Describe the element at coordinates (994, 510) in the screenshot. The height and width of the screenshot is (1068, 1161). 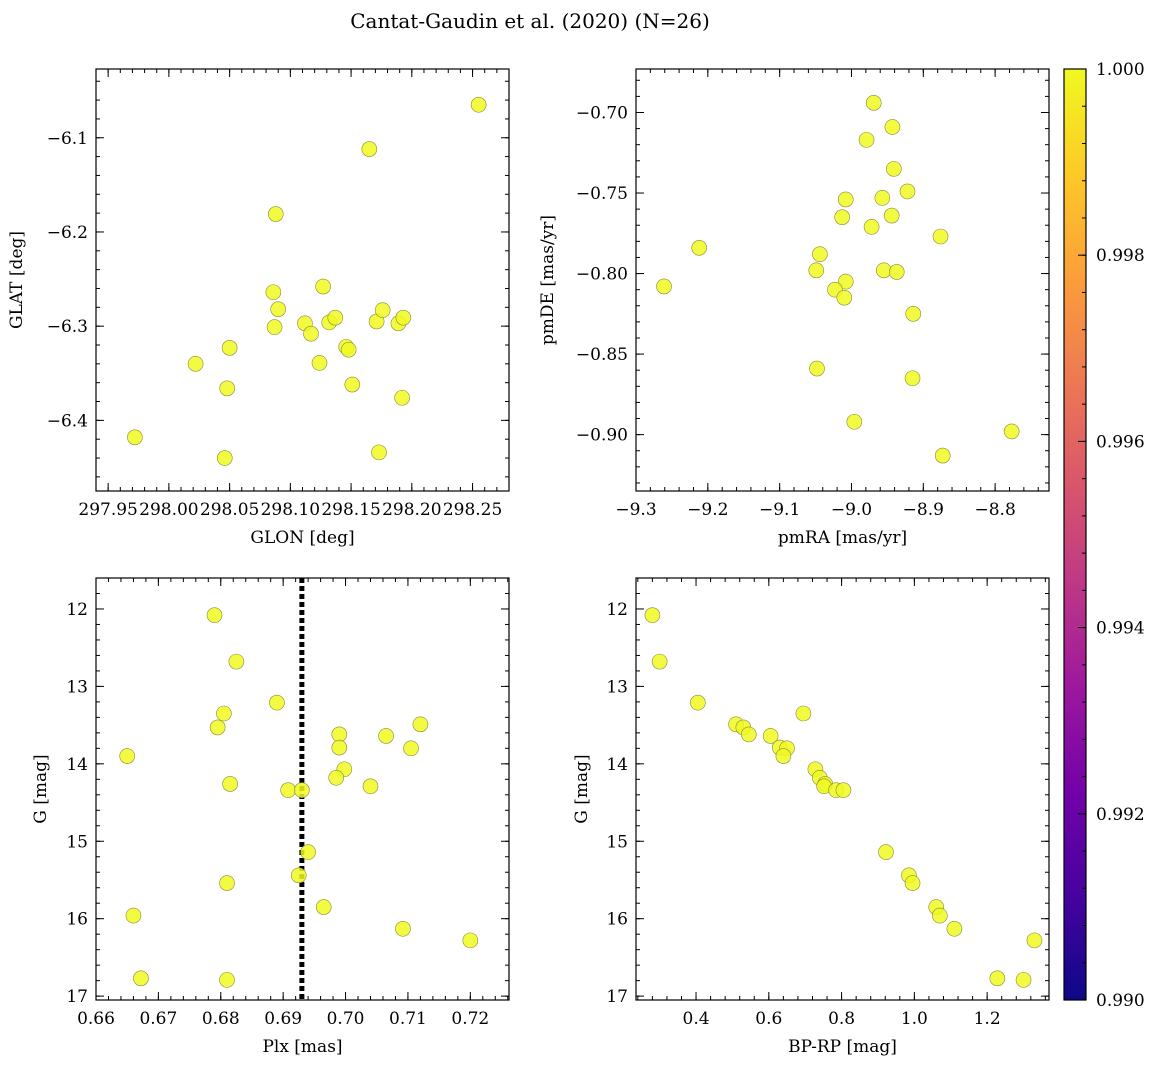
I see `x-tick-label: −8.8` at that location.